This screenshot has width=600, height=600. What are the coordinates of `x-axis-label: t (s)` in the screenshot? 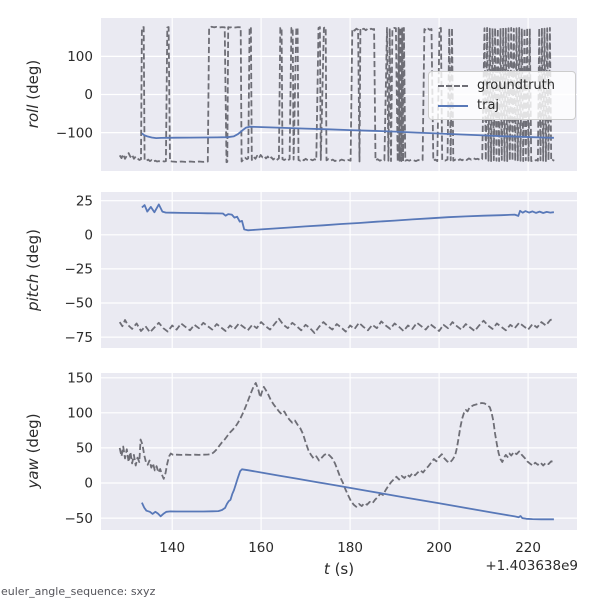 It's located at (339, 569).